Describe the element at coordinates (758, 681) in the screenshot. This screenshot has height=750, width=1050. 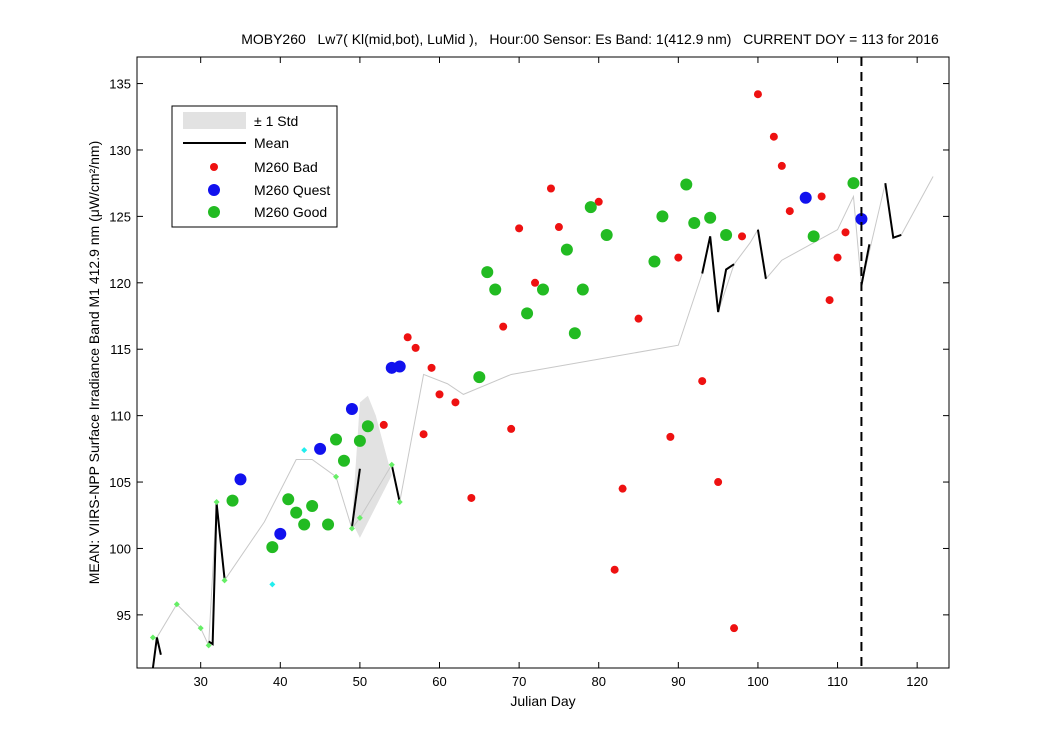
I see `x-tick-label: 100` at that location.